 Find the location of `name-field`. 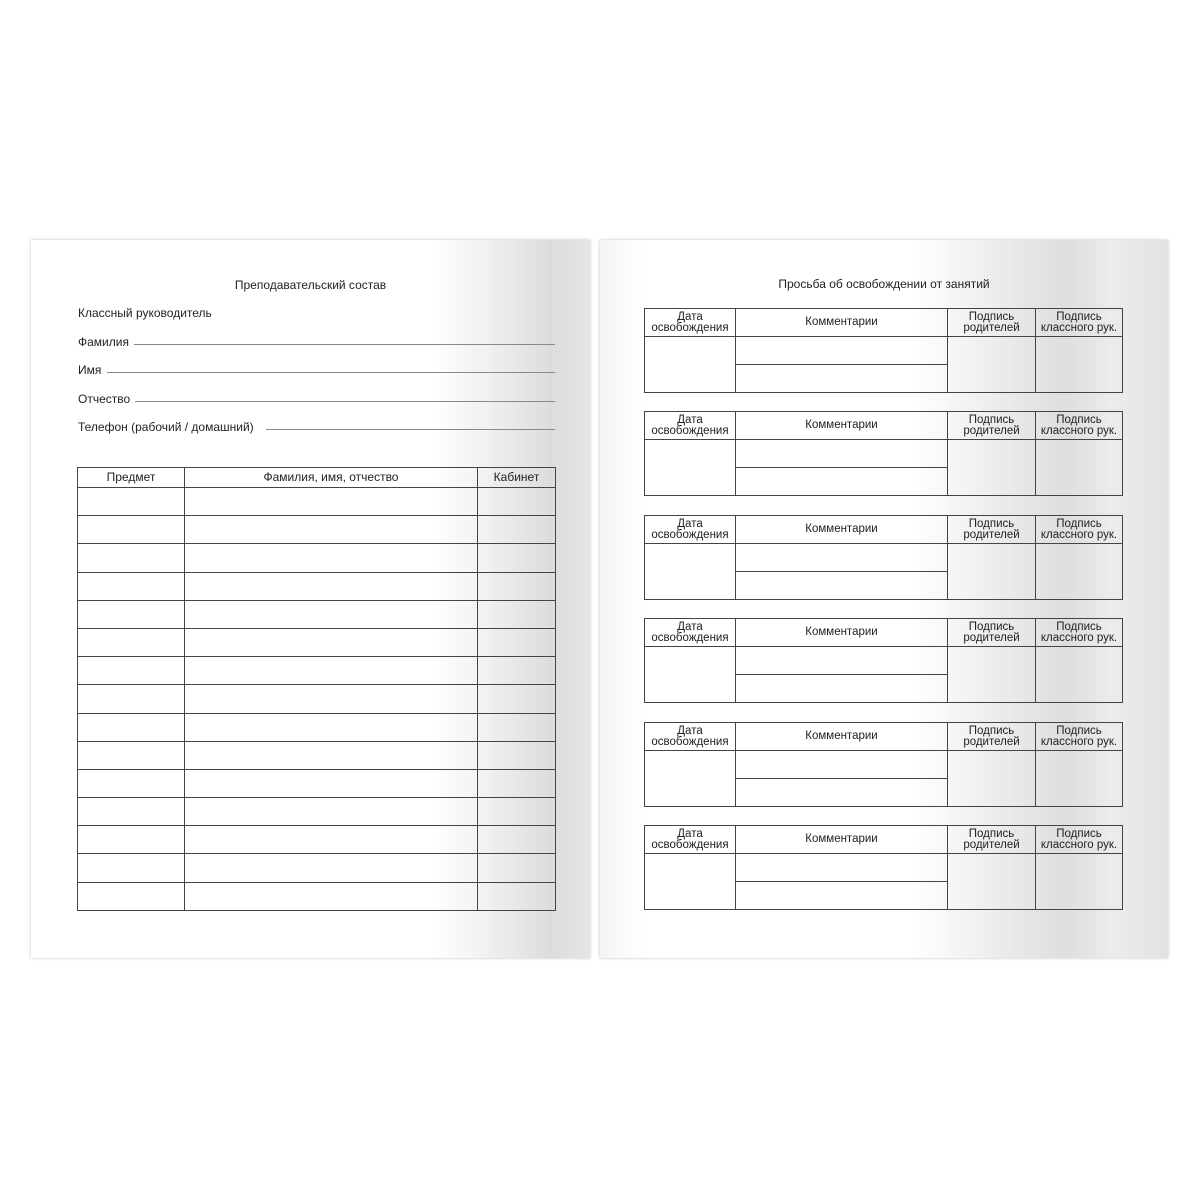

name-field is located at coordinates (331, 372).